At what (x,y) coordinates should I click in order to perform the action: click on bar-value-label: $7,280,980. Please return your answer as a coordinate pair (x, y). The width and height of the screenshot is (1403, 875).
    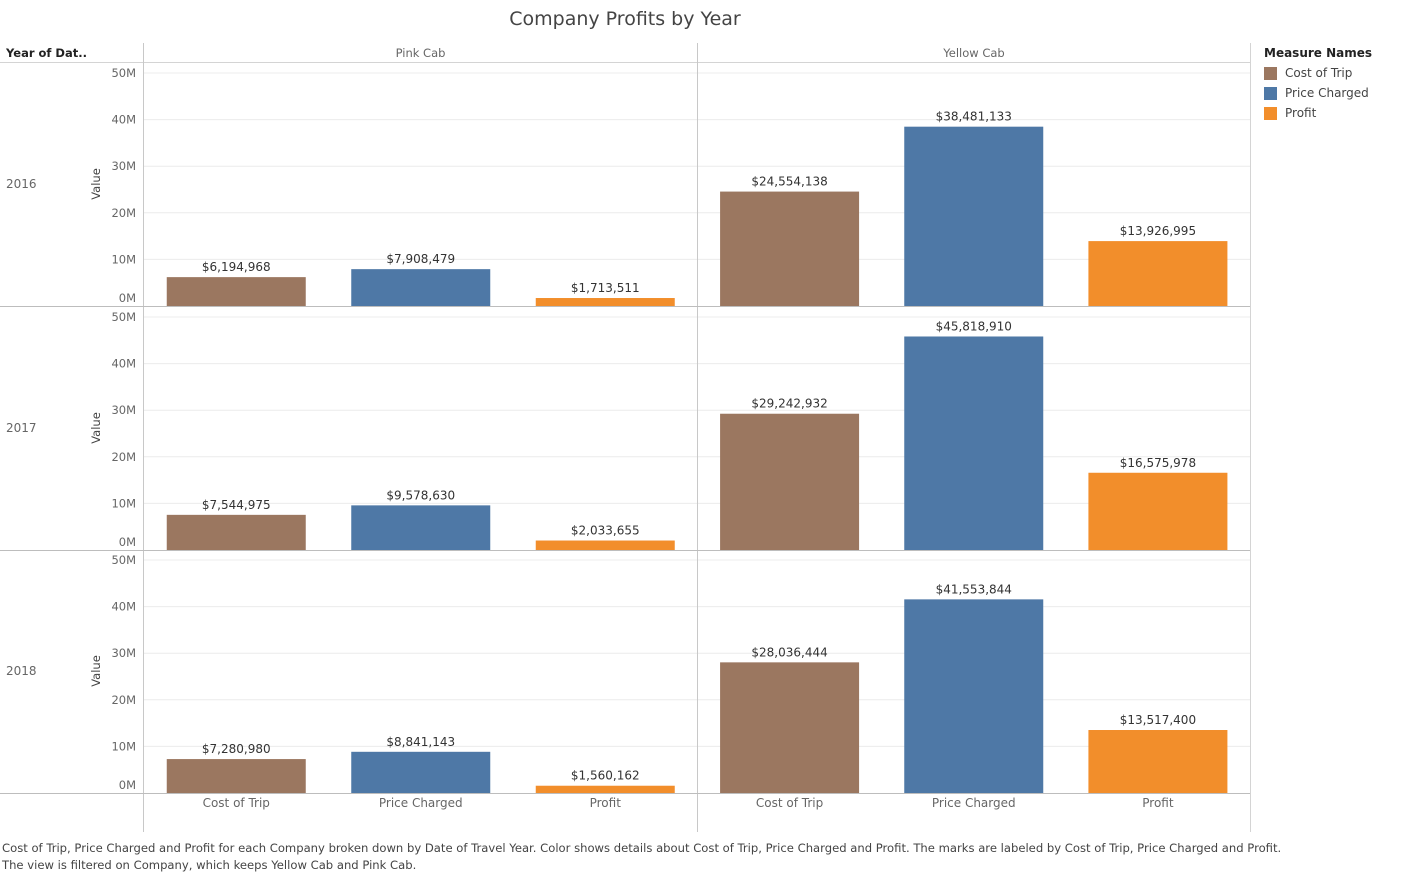
    Looking at the image, I should click on (236, 749).